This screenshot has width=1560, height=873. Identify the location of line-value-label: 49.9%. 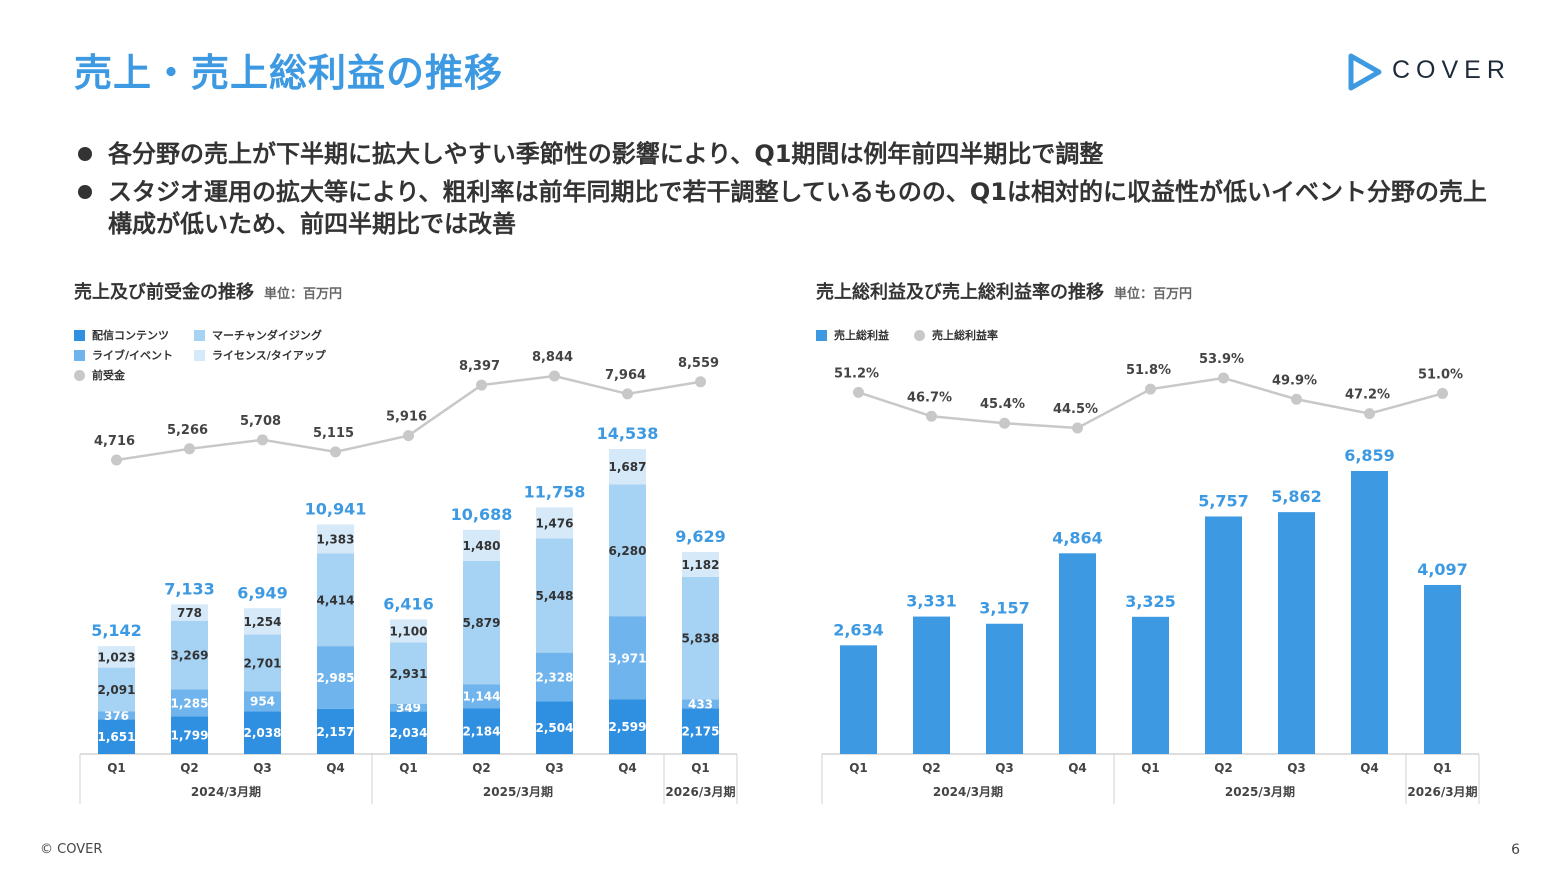
(1294, 380).